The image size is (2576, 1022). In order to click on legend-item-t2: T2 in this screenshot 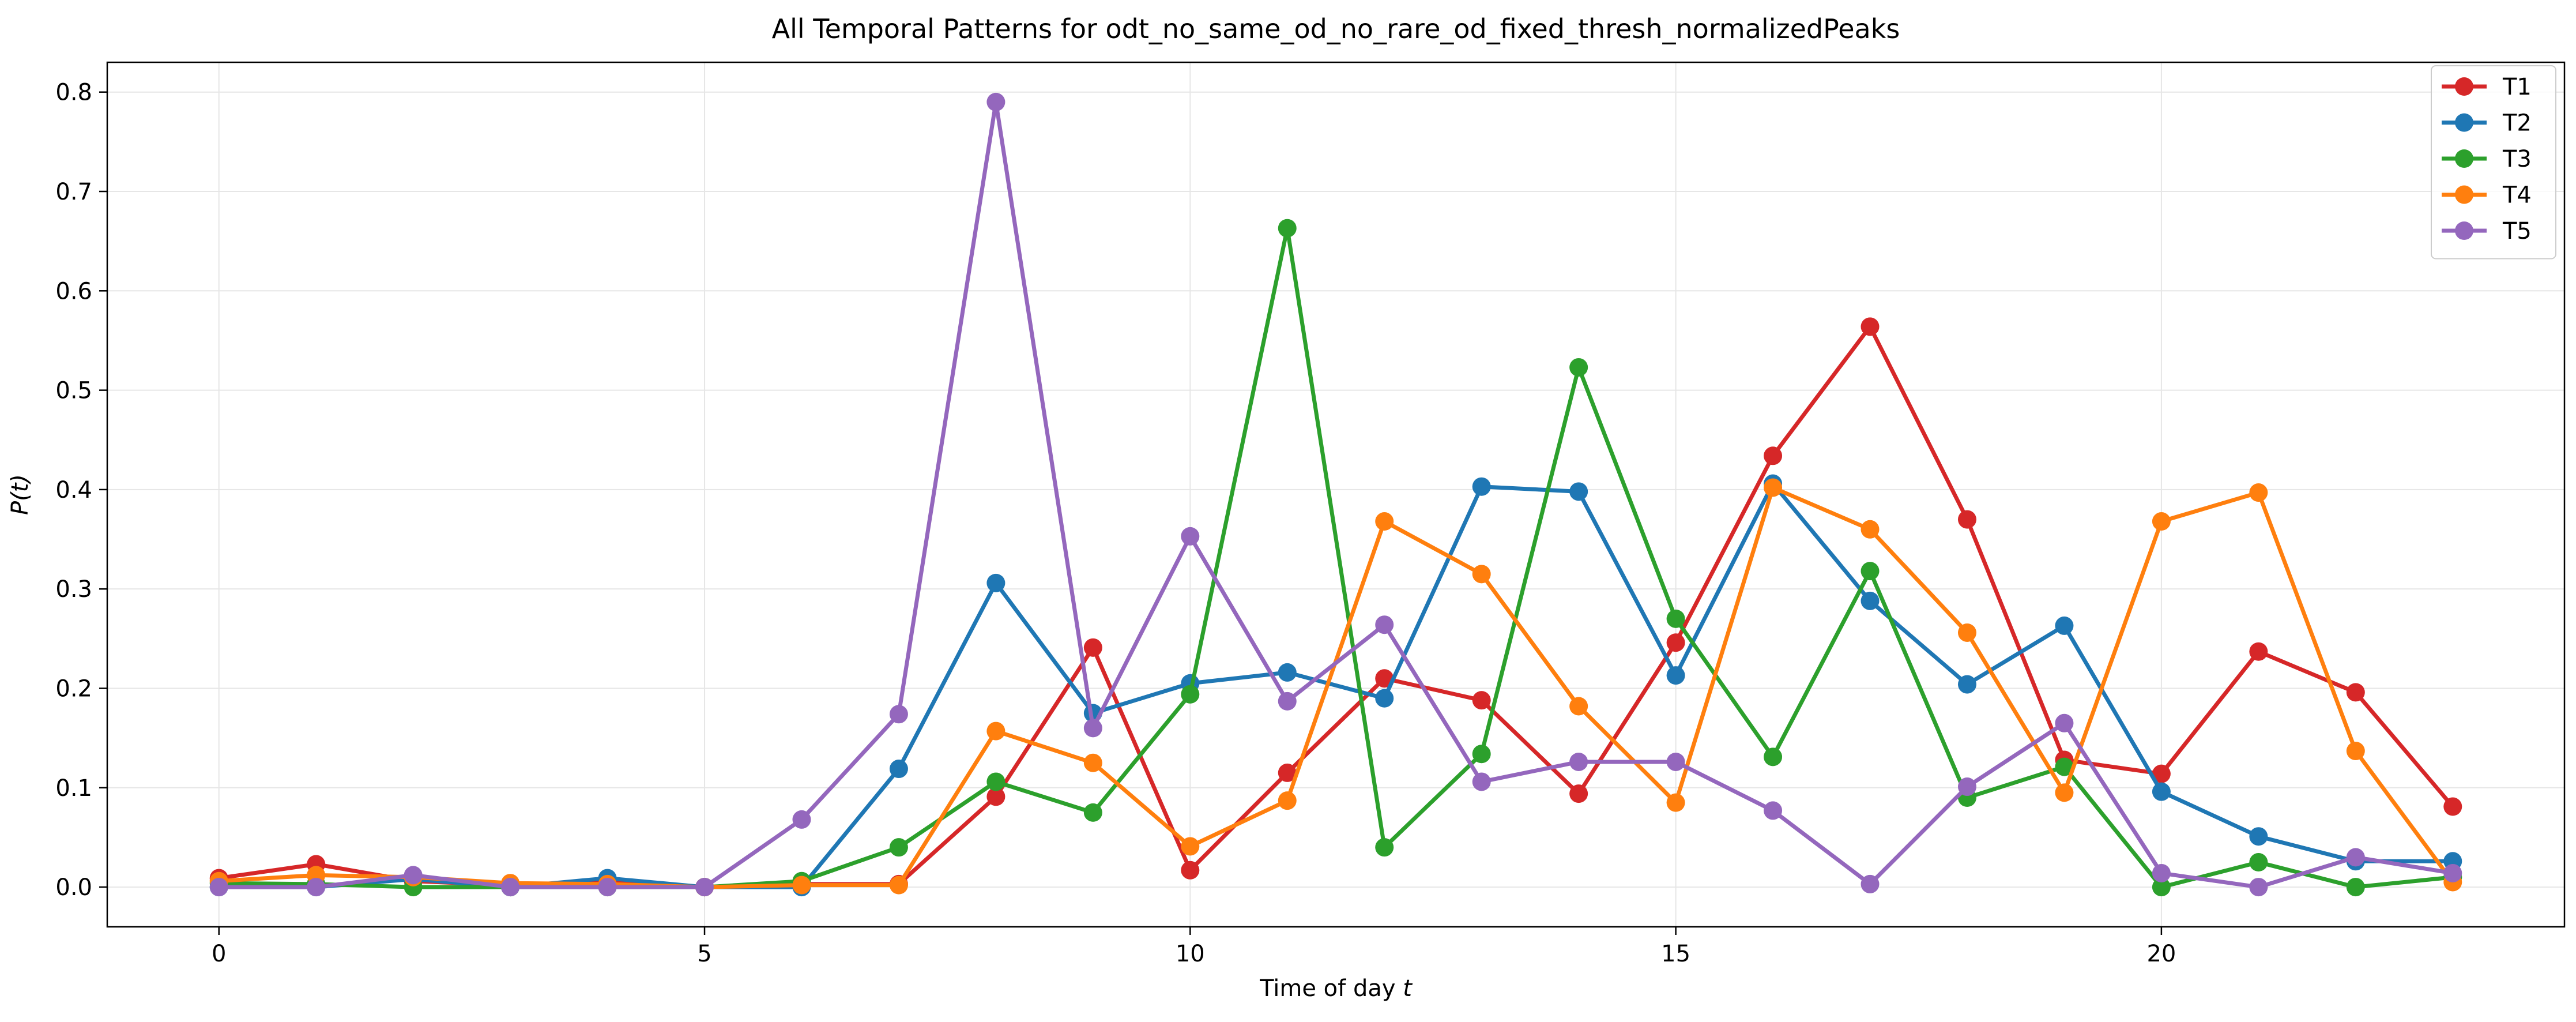, I will do `click(2487, 123)`.